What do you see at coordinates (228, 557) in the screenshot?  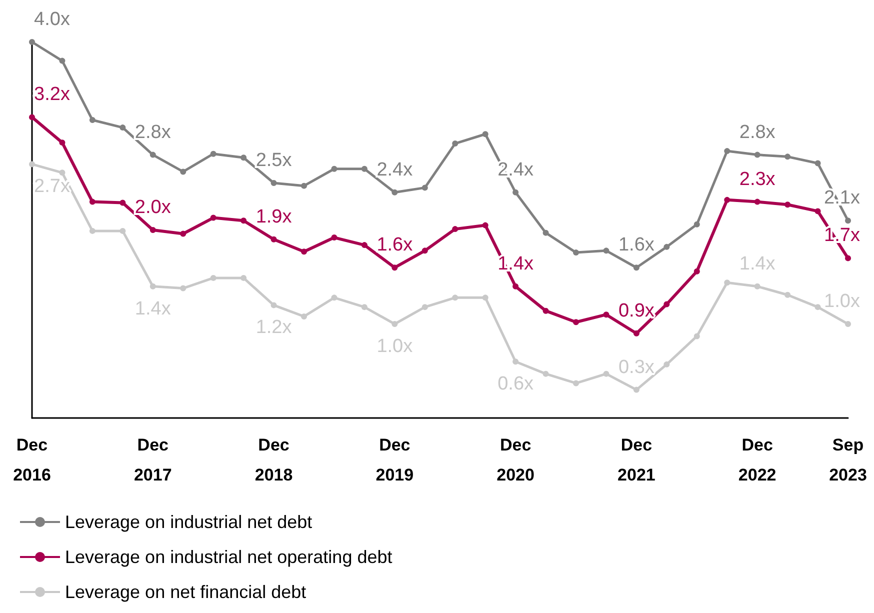 I see `legend-label: Leverage on industrial net operating debt` at bounding box center [228, 557].